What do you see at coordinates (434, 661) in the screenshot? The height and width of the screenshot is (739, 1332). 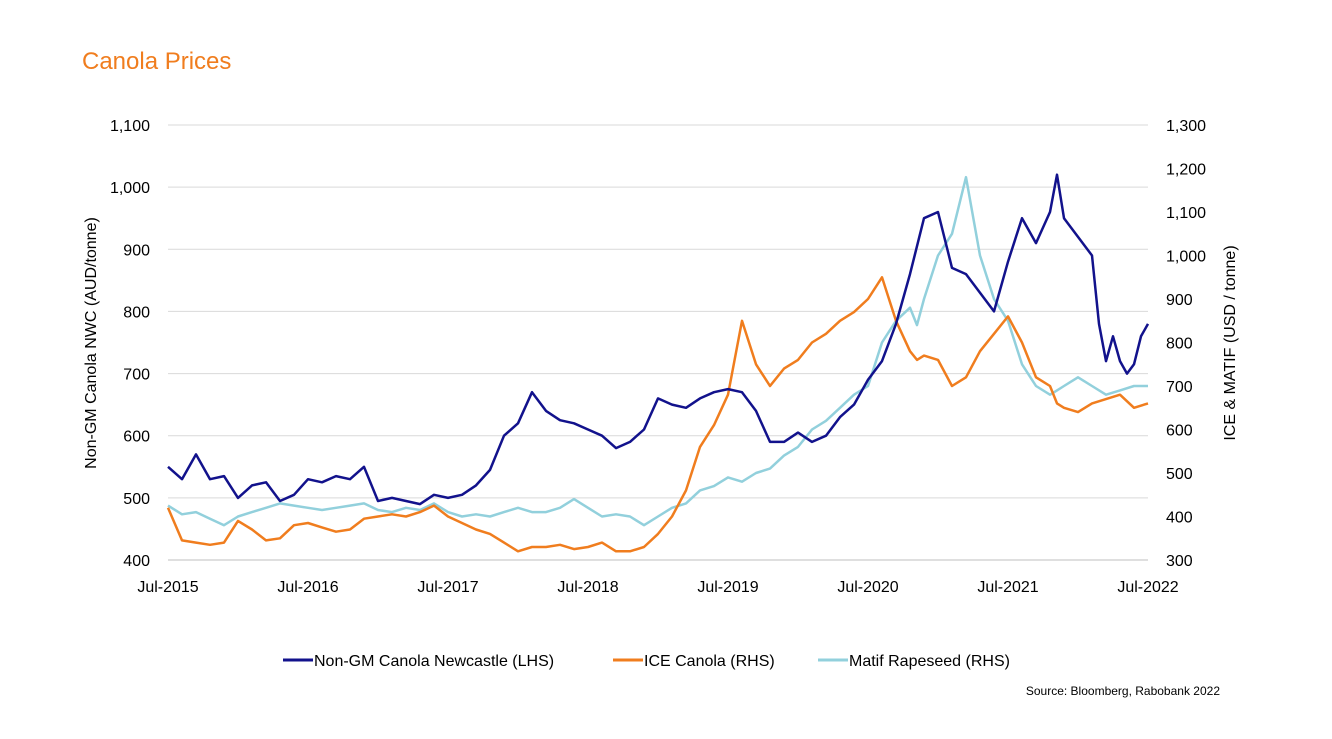 I see `legend-label: Non-GM Canola Newcastle (LHS)` at bounding box center [434, 661].